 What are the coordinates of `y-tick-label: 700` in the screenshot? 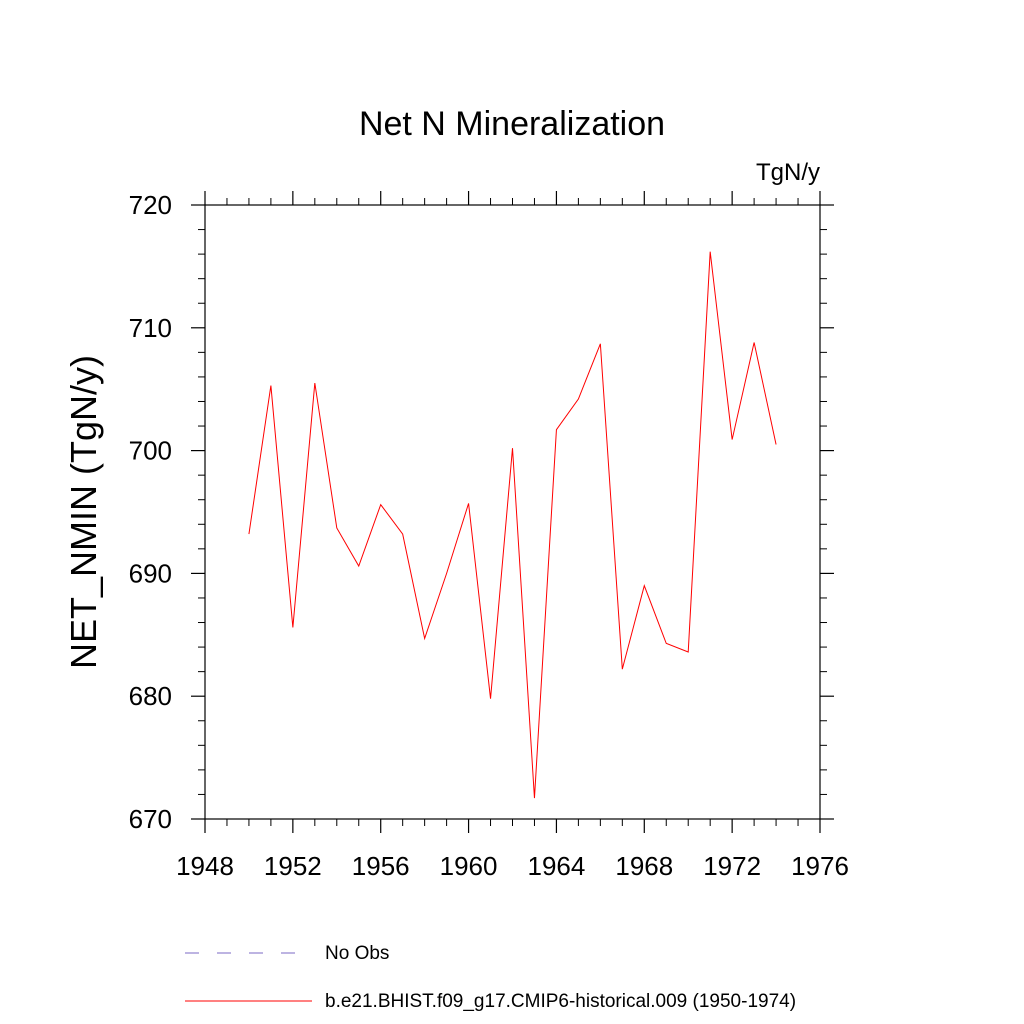 It's located at (150, 451).